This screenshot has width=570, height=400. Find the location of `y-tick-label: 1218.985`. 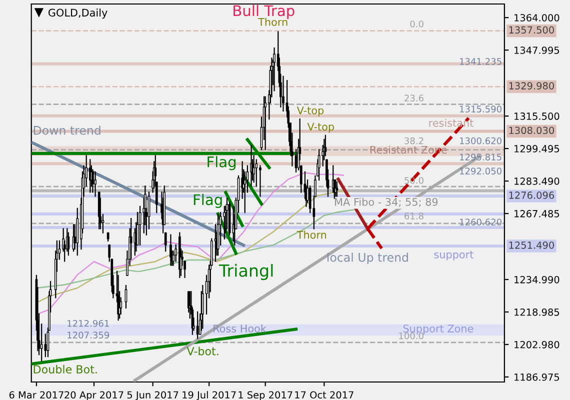

y-tick-label: 1218.985 is located at coordinates (537, 312).